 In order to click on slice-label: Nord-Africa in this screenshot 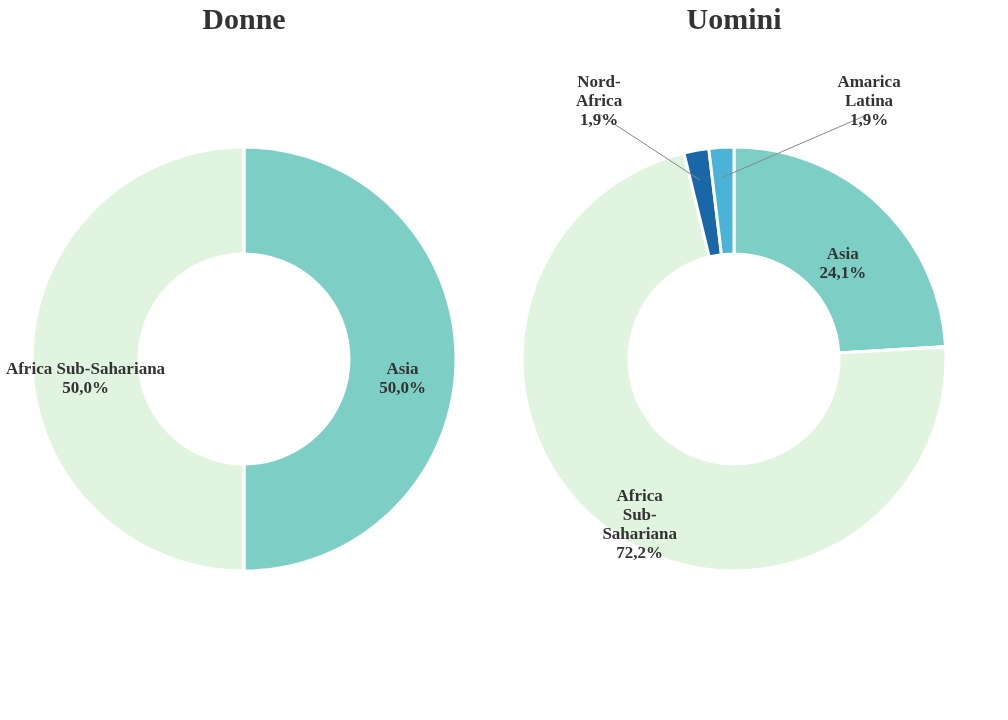, I will do `click(599, 91)`.